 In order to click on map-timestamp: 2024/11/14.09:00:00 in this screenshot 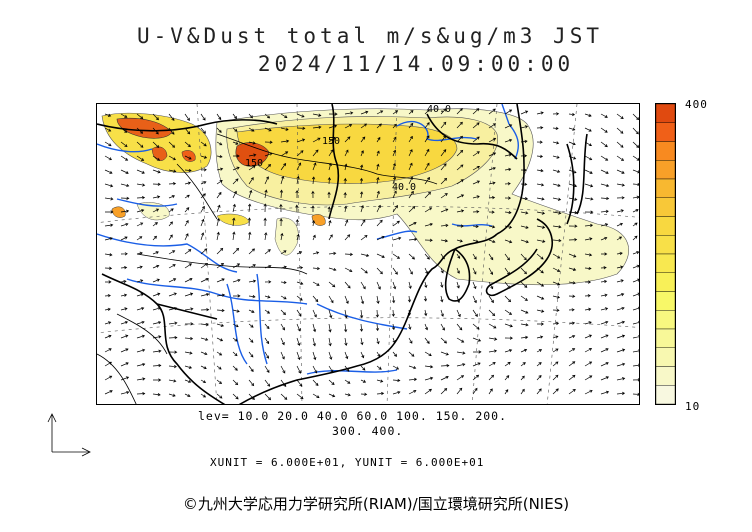, I will do `click(416, 64)`.